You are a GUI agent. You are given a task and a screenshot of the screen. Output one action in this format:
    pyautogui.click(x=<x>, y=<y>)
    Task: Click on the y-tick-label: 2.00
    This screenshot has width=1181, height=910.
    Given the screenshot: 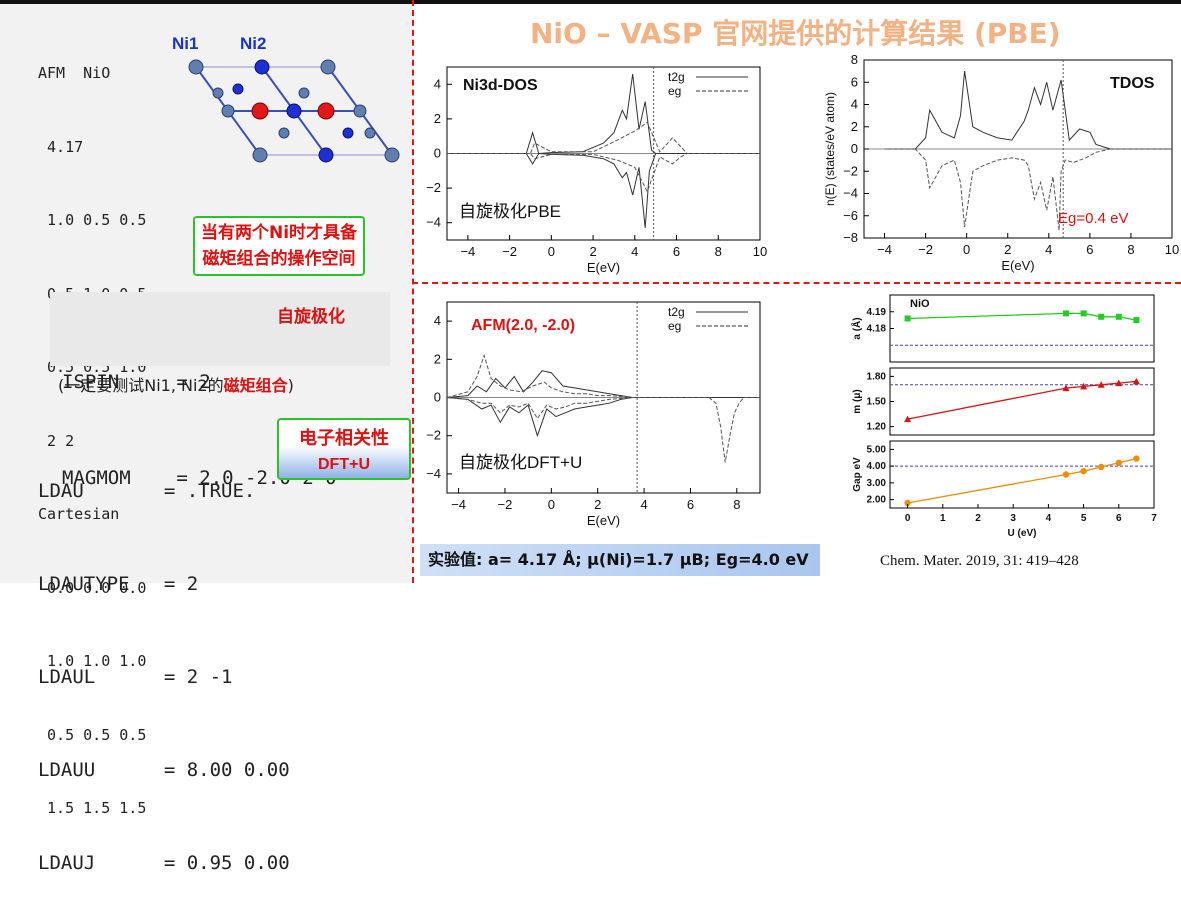 What is the action you would take?
    pyautogui.click(x=877, y=500)
    